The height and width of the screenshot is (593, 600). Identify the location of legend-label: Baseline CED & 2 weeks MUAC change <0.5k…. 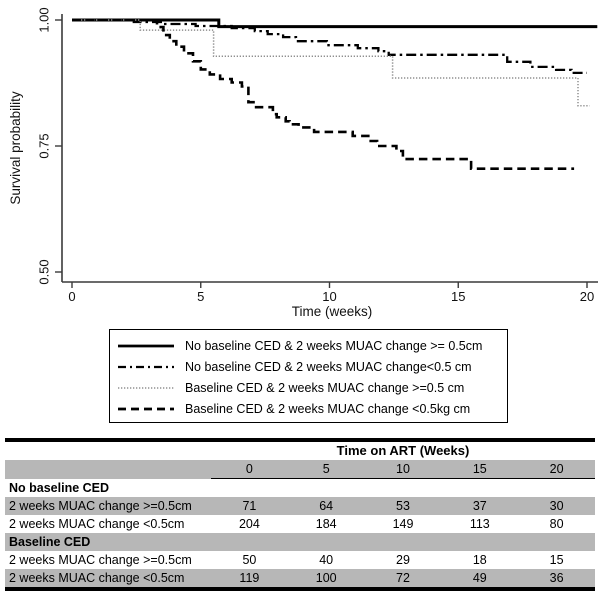
(328, 408).